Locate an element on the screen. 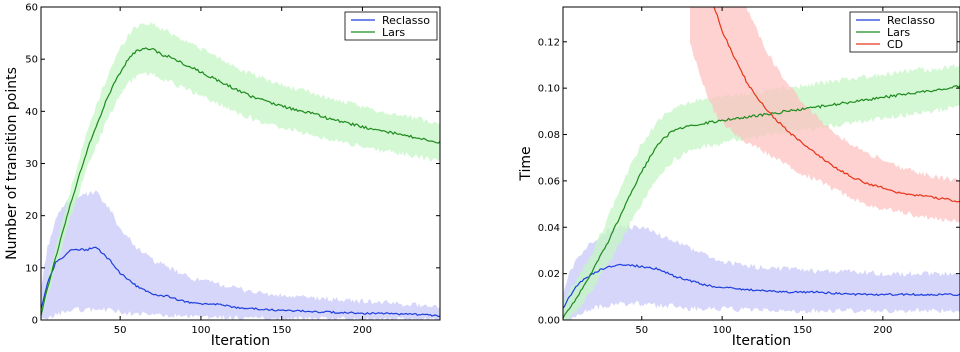 This screenshot has height=352, width=960. y-tick-label: 0.10 is located at coordinates (549, 89).